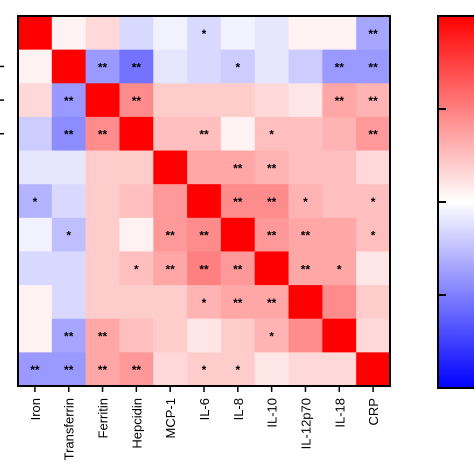 The image size is (474, 474). Describe the element at coordinates (204, 409) in the screenshot. I see `x-axis-label: IL-6` at that location.